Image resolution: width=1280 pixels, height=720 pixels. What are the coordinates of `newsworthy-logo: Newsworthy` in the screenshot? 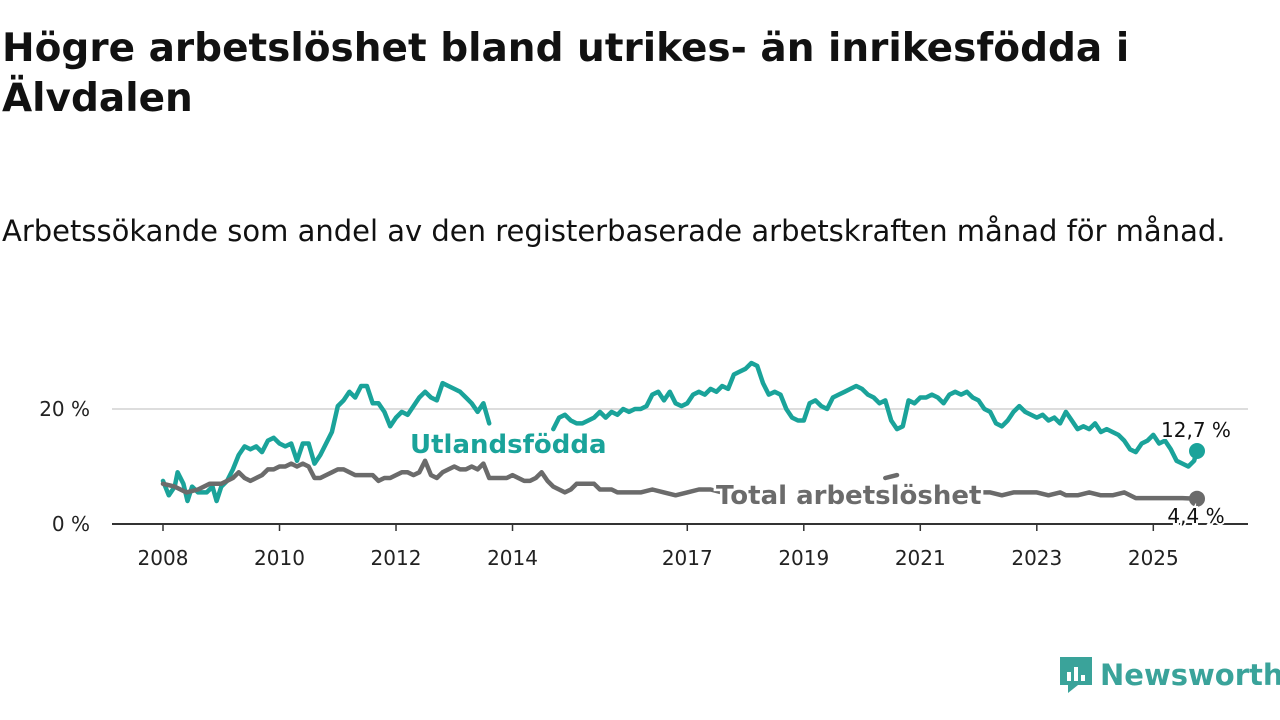 It's located at (1169, 675).